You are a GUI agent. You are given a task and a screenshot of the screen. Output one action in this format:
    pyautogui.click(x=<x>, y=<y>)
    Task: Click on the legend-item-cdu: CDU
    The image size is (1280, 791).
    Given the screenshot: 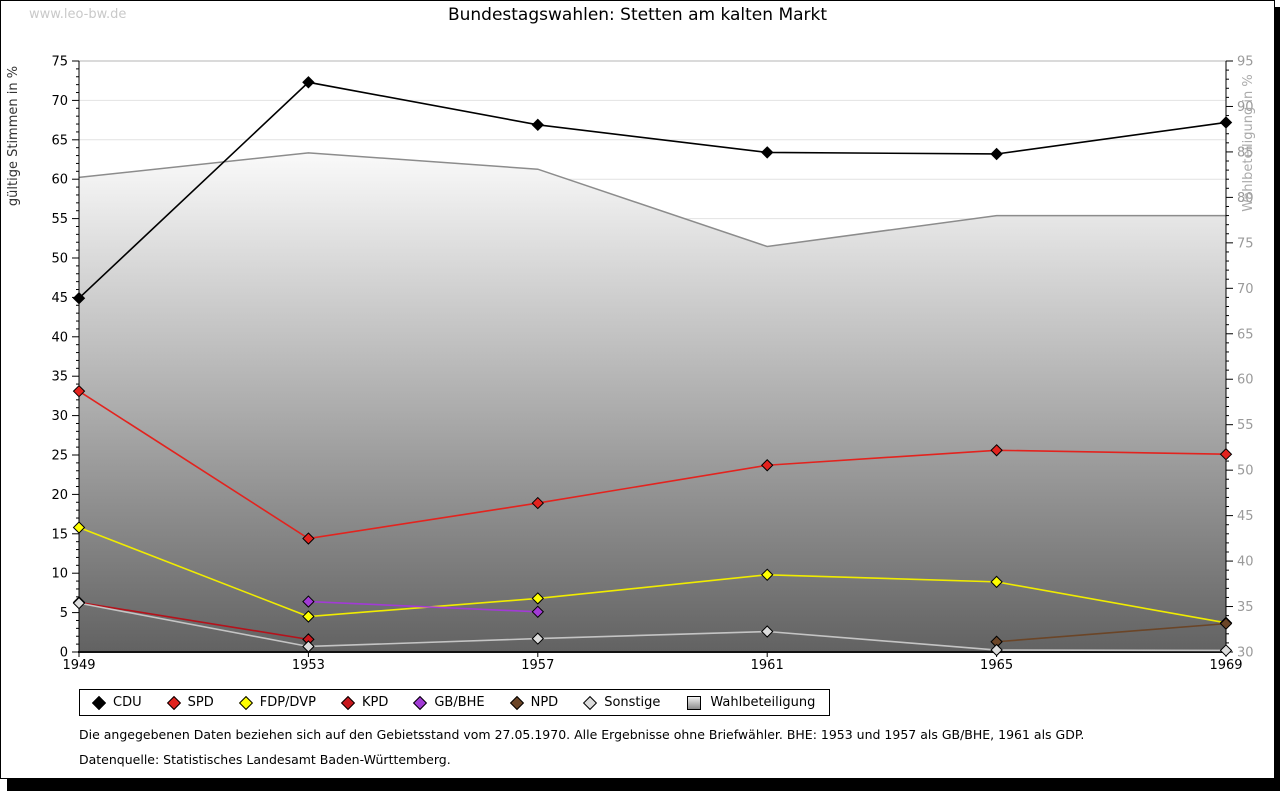 What is the action you would take?
    pyautogui.click(x=116, y=702)
    